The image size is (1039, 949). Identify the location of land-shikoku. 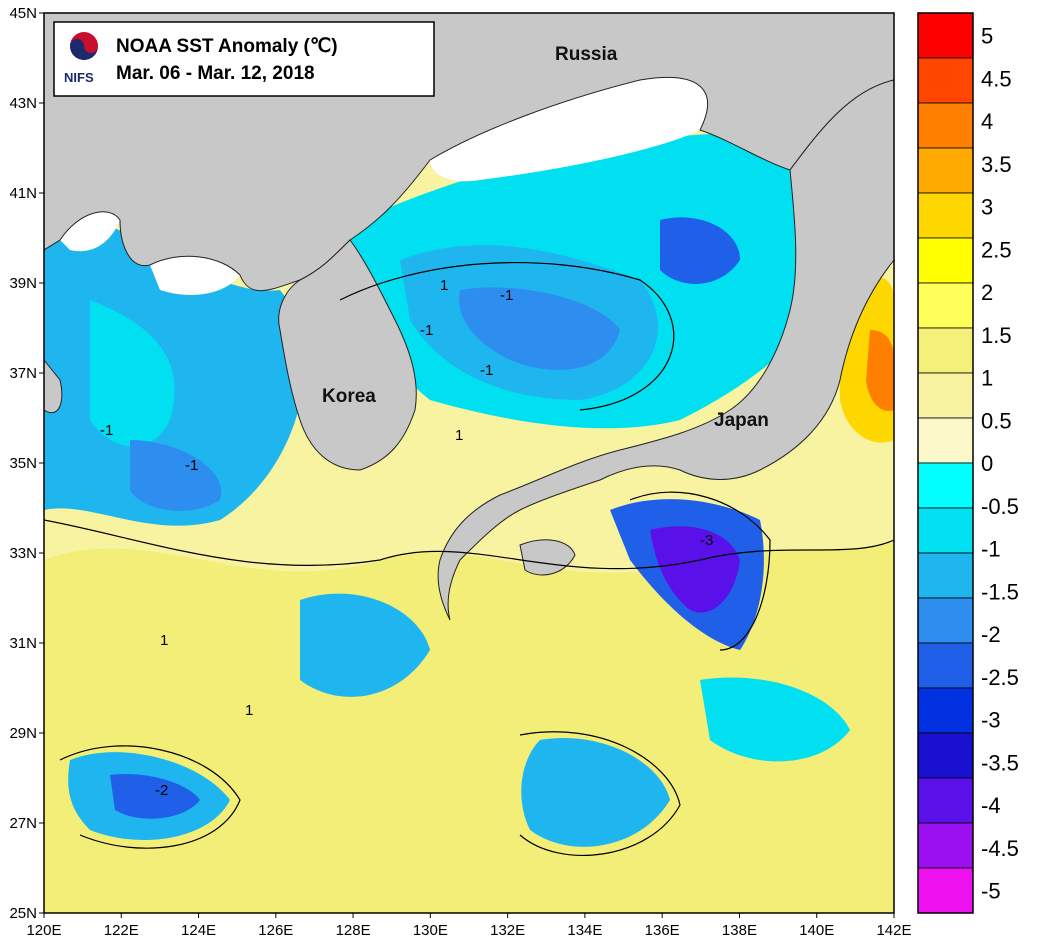
(547, 557).